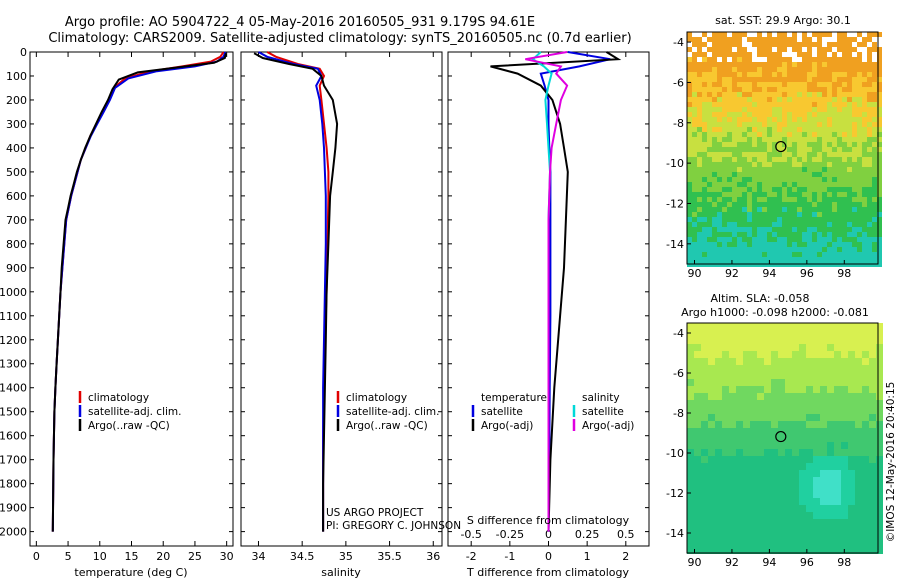  I want to click on x-top-tick-label: 0.25, so click(587, 534).